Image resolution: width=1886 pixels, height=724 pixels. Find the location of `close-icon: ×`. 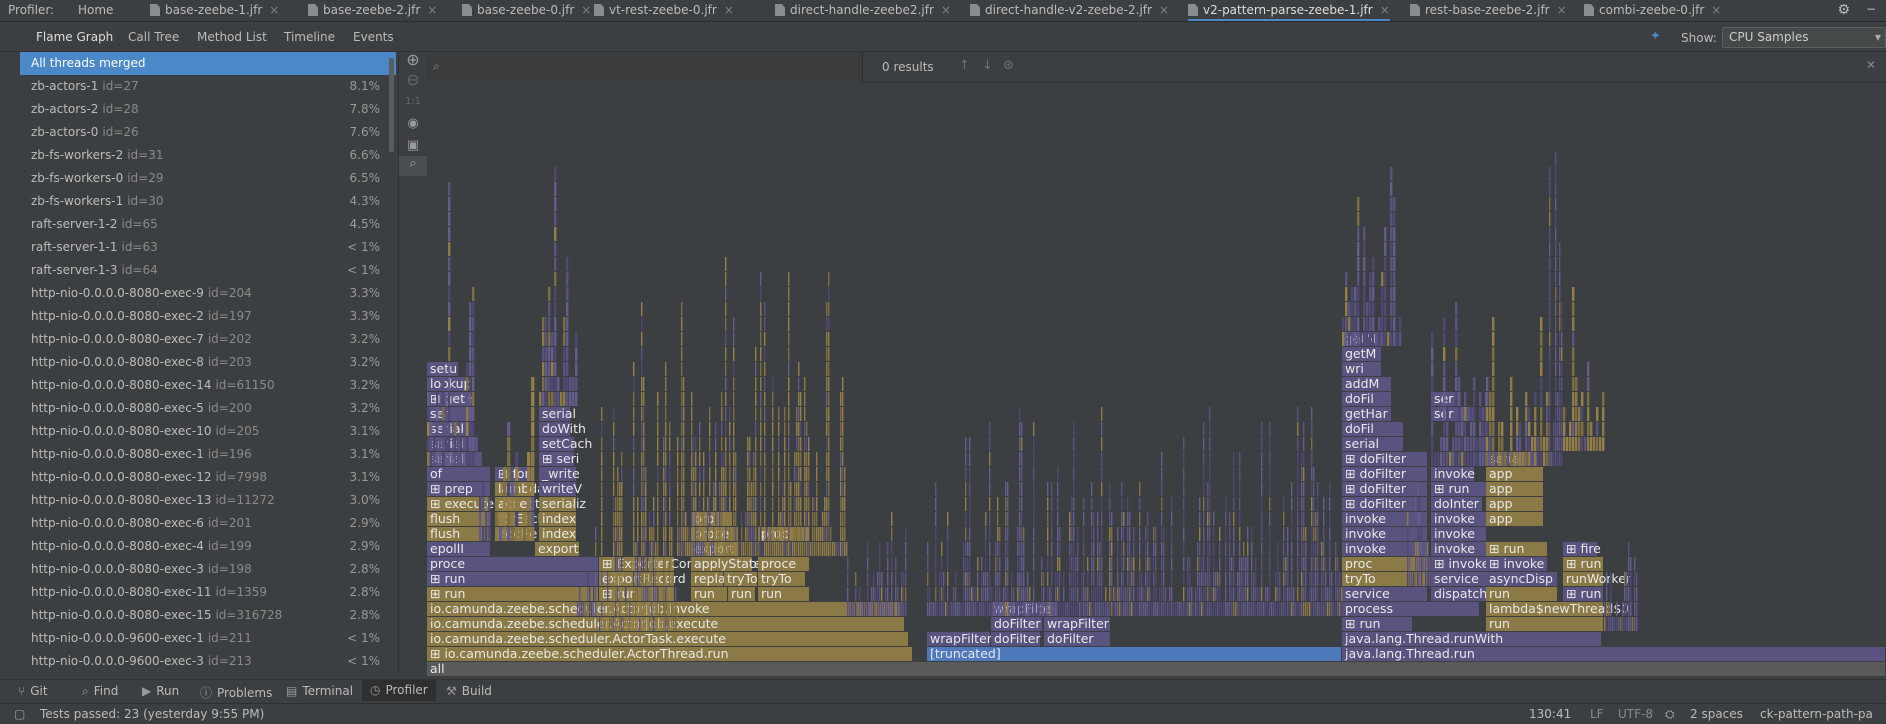

close-icon: × is located at coordinates (945, 10).